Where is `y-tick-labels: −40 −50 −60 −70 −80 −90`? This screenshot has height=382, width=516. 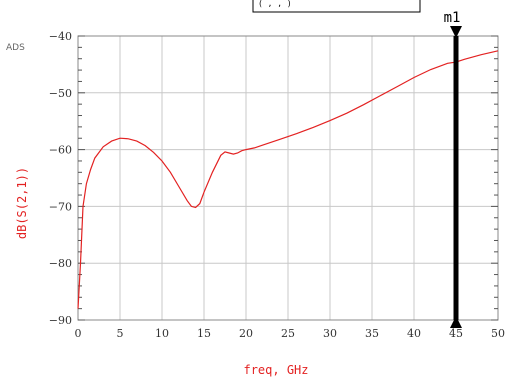 y-tick-labels: −40 −50 −60 −70 −80 −90 is located at coordinates (60, 178).